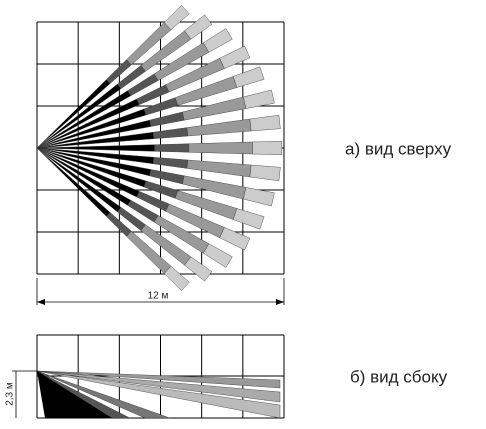  I want to click on top-view-label: а) вид сверху, so click(398, 148).